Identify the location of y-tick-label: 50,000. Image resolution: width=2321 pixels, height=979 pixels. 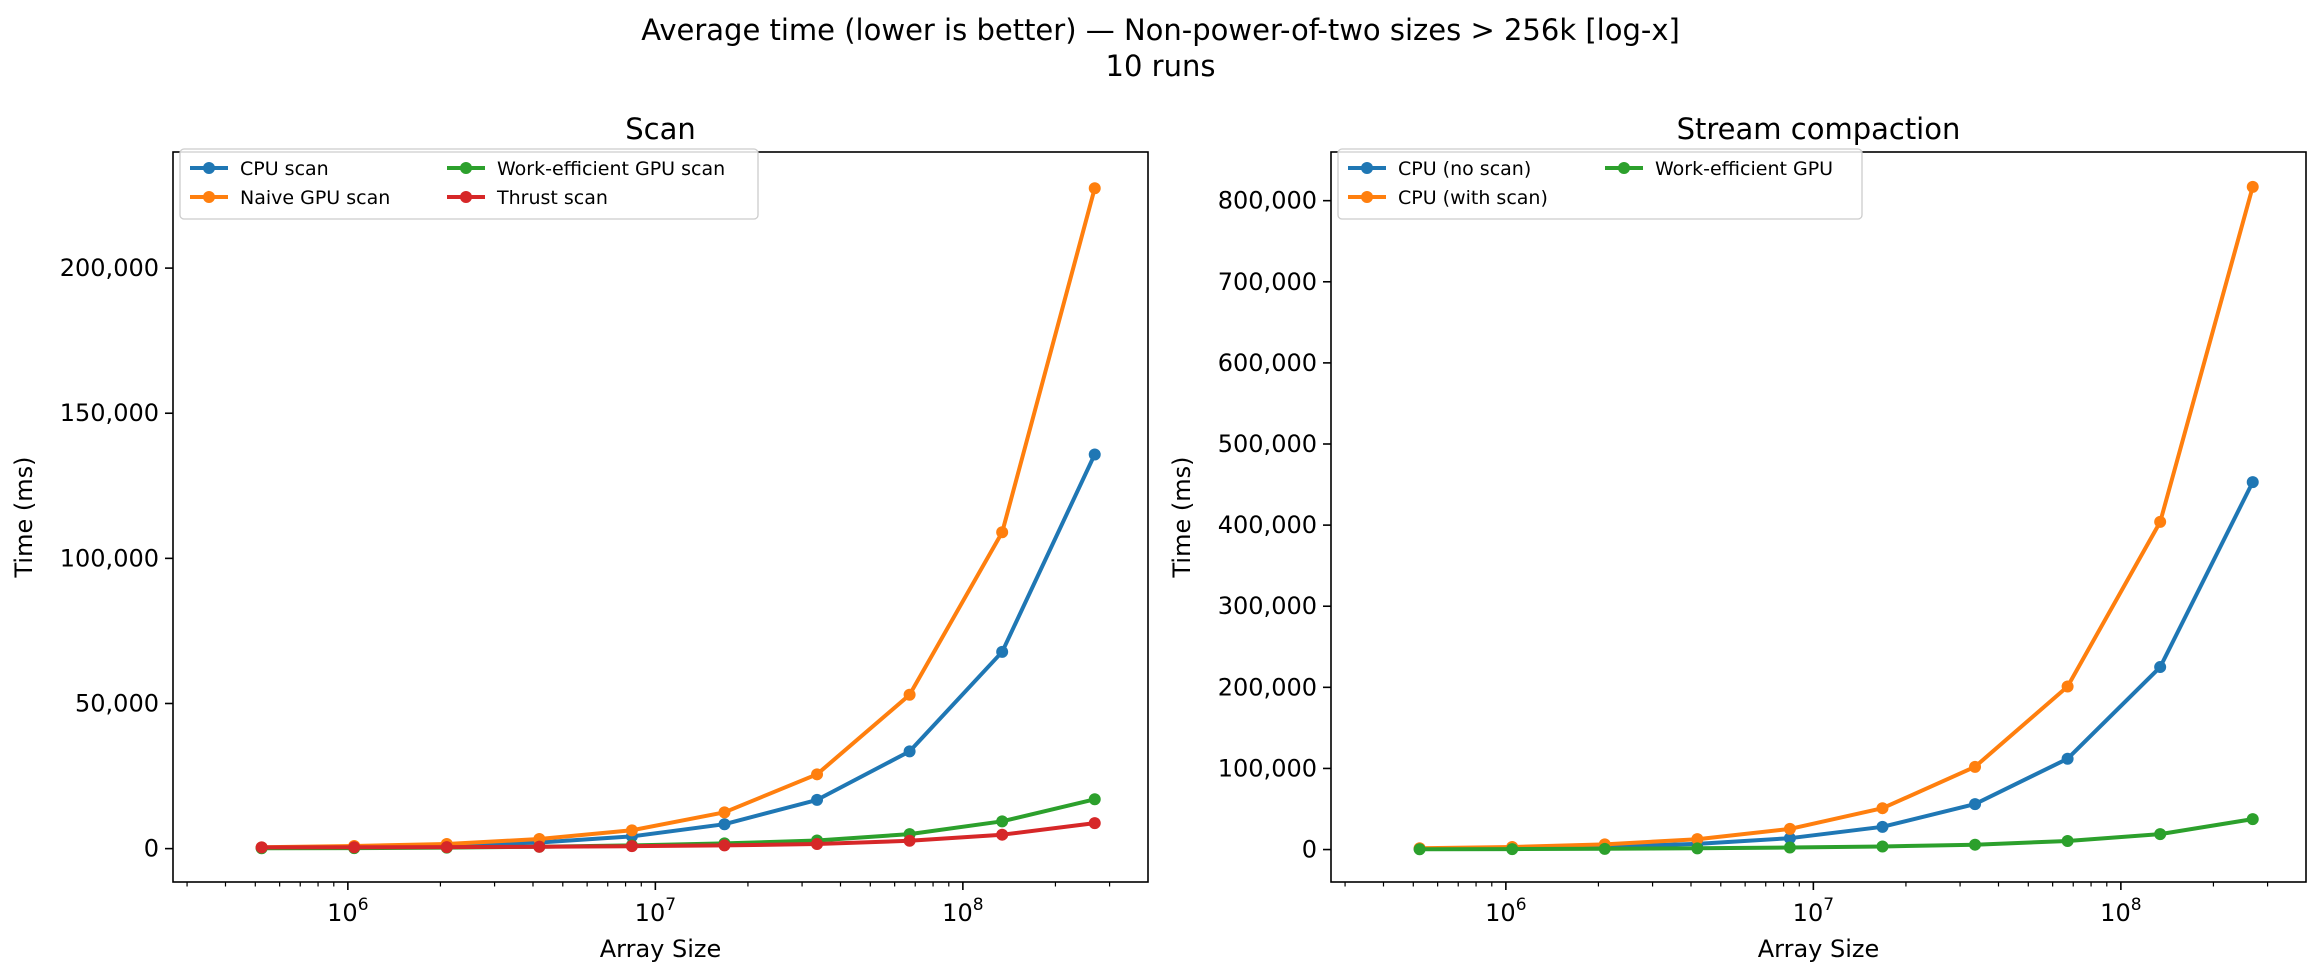
(117, 703).